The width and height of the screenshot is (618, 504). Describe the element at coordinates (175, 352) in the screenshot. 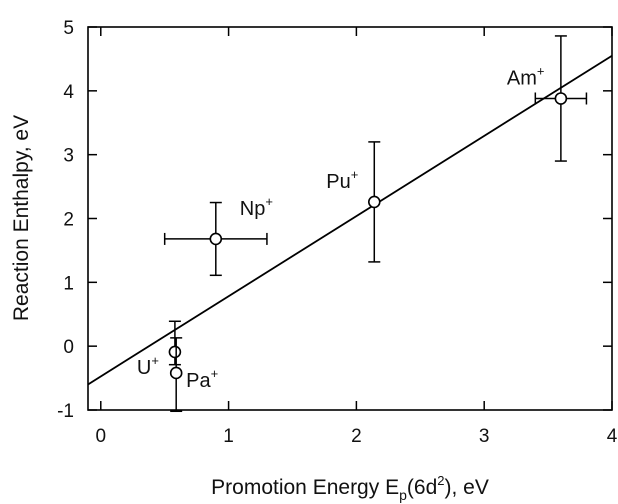

I see `data-point-u` at that location.